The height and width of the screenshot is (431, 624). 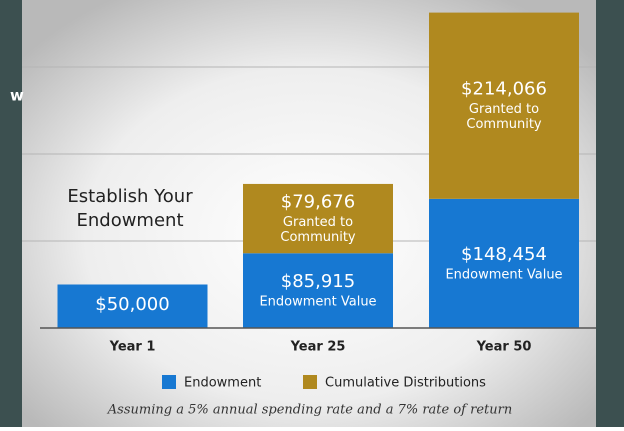 What do you see at coordinates (222, 383) in the screenshot?
I see `legend-label: Endowment` at bounding box center [222, 383].